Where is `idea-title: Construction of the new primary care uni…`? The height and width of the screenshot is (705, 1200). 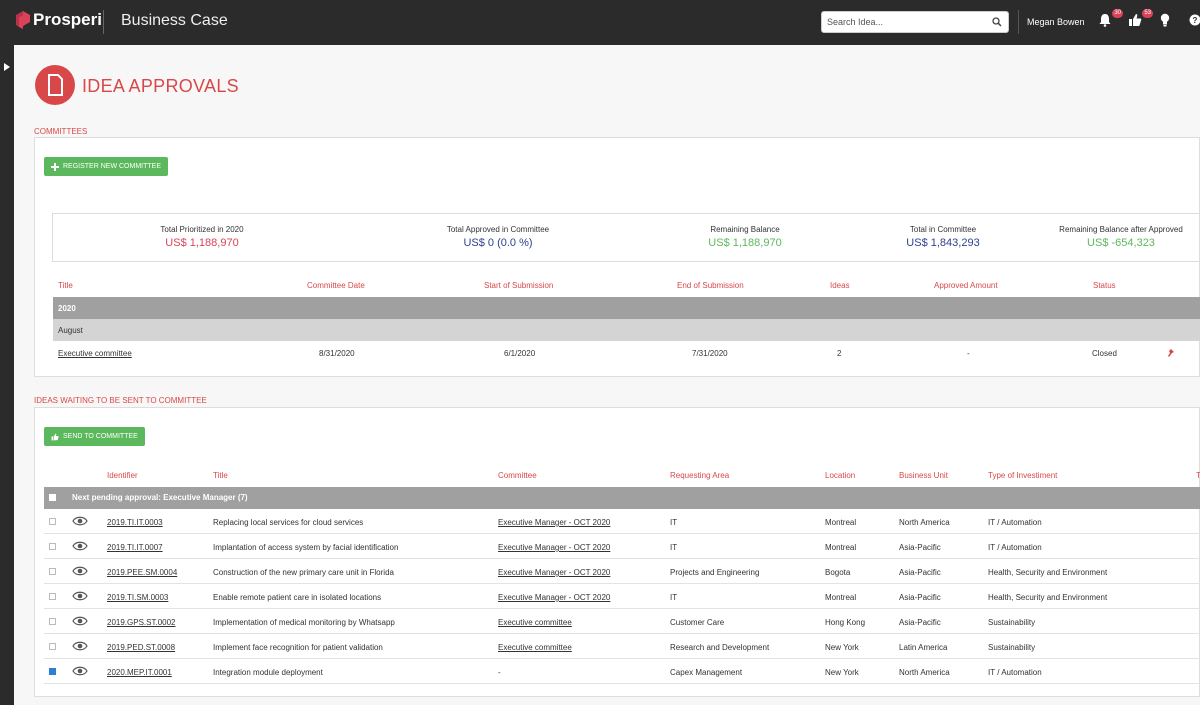 idea-title: Construction of the new primary care uni… is located at coordinates (303, 572).